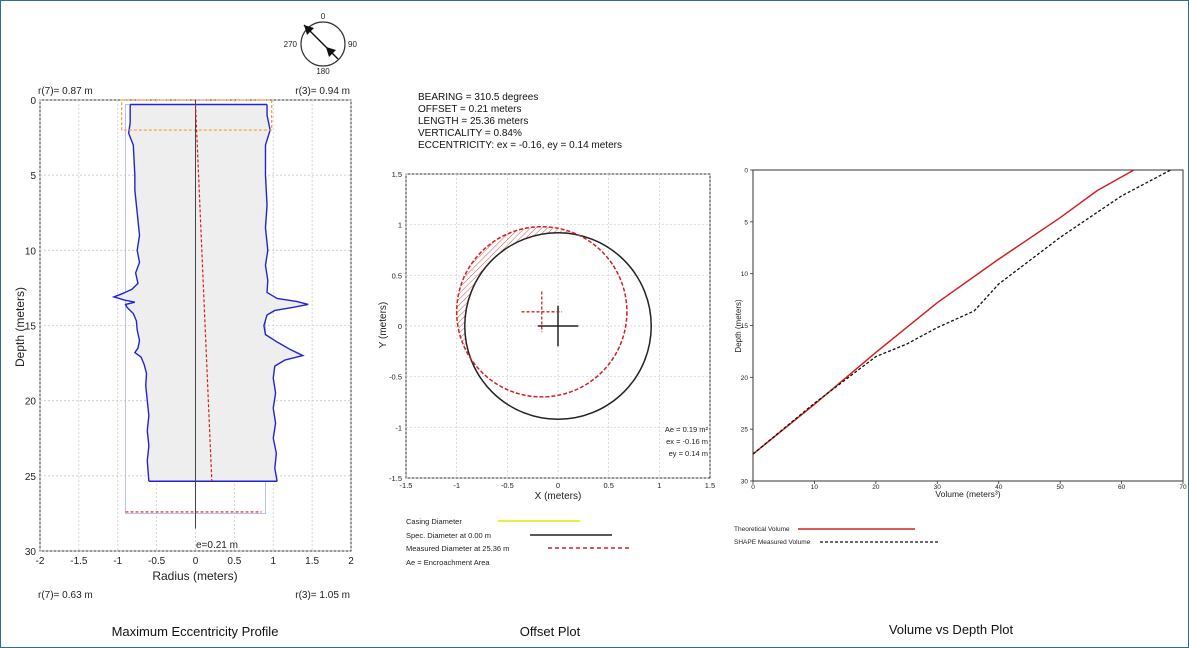  I want to click on offset-y-tick-label-4: 0.5, so click(397, 275).